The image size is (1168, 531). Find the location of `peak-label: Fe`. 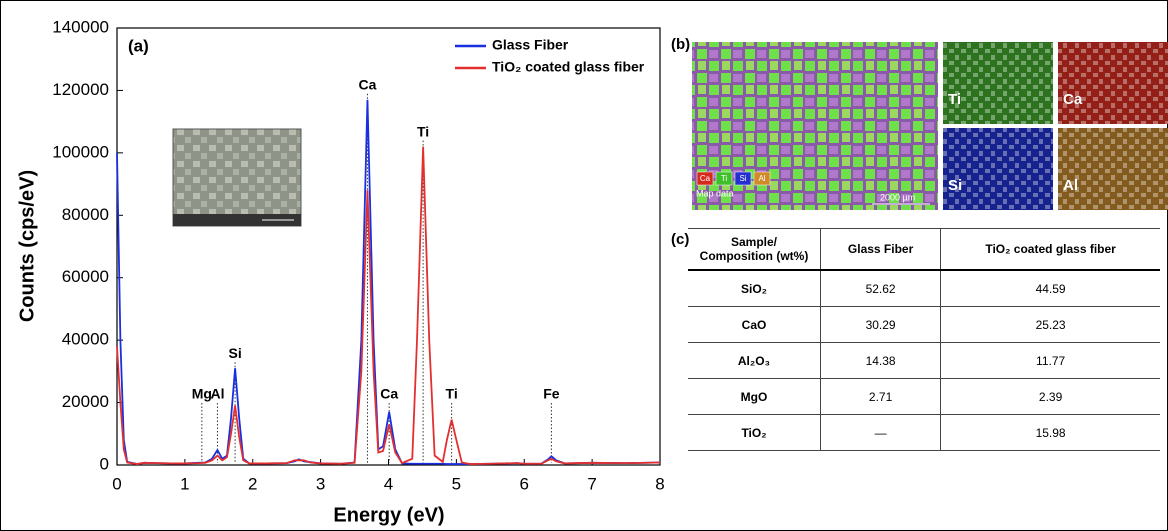

peak-label: Fe is located at coordinates (551, 394).